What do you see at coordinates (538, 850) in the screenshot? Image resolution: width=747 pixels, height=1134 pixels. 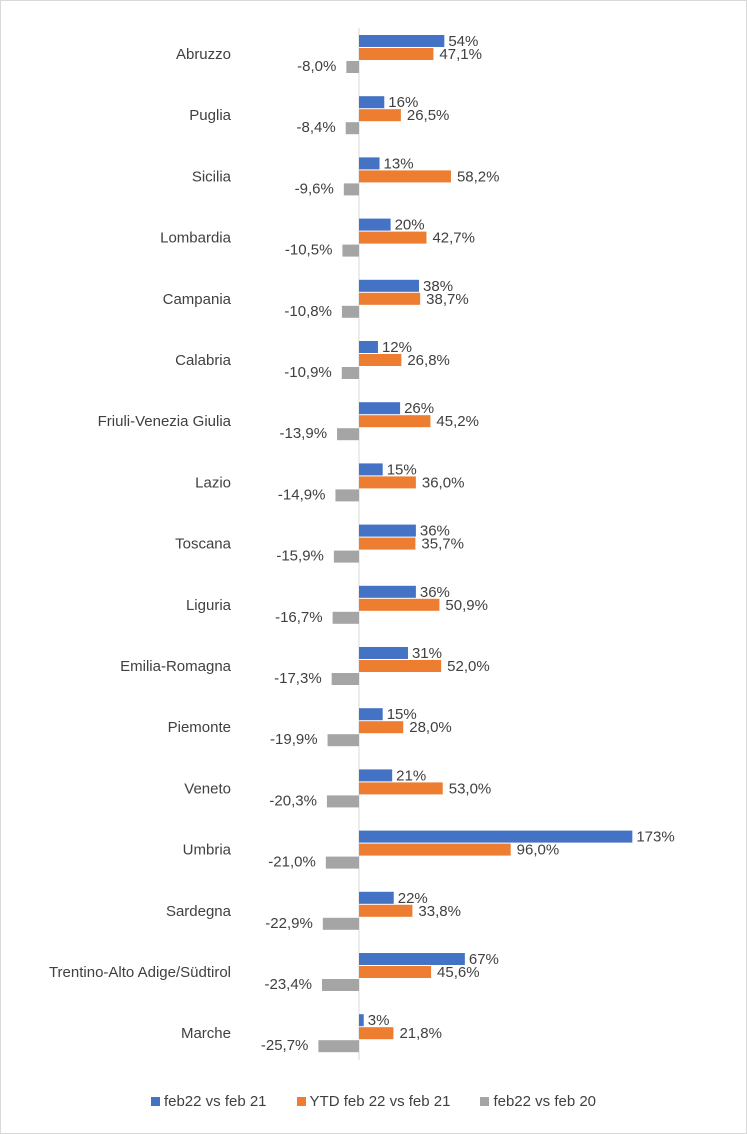 I see `data-label: 96,0%` at bounding box center [538, 850].